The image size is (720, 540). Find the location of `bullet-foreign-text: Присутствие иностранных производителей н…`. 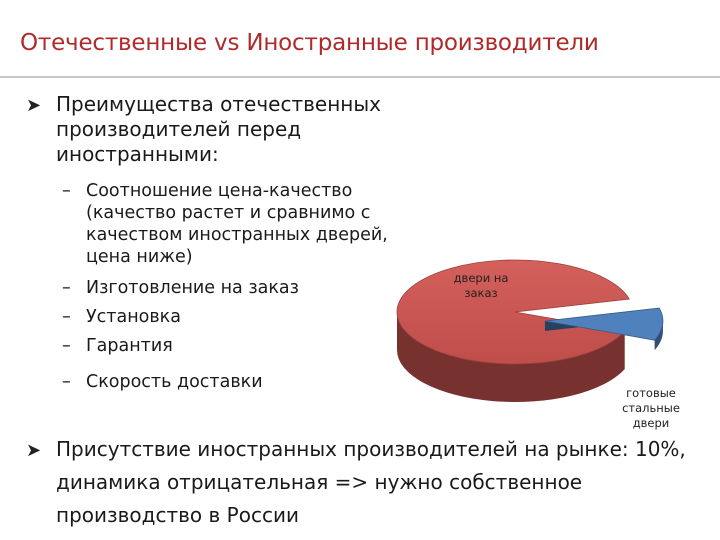

bullet-foreign-text: Присутствие иностранных производителей н… is located at coordinates (371, 482).